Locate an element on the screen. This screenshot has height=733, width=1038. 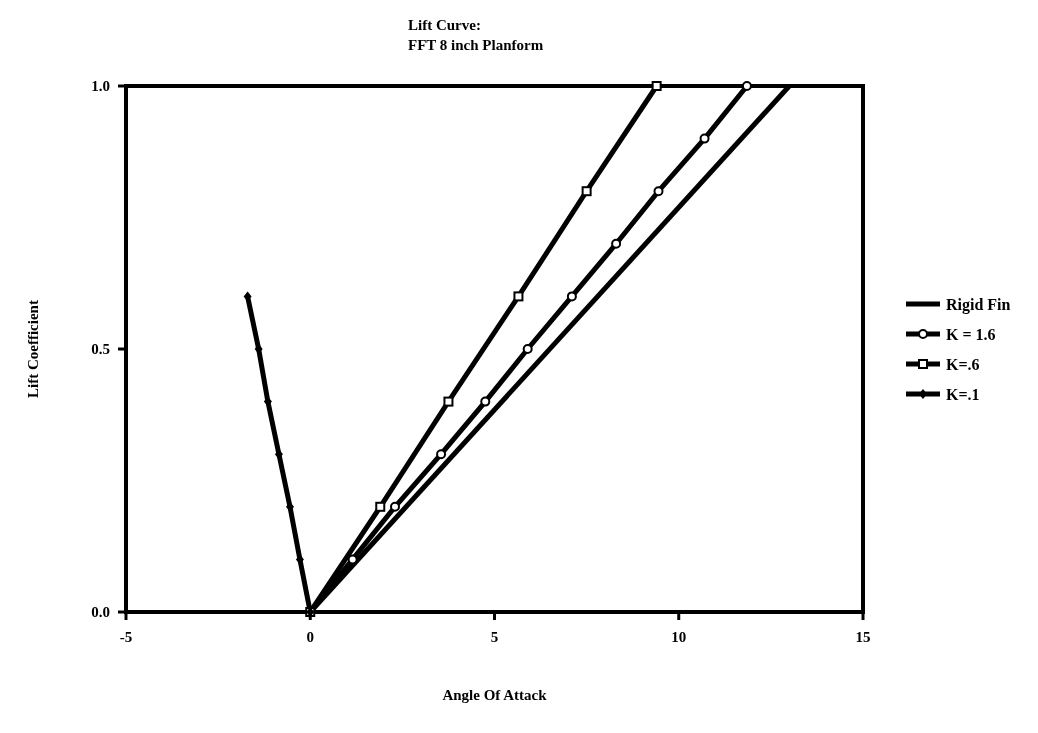
y-tick-label: 1.0 is located at coordinates (100, 86).